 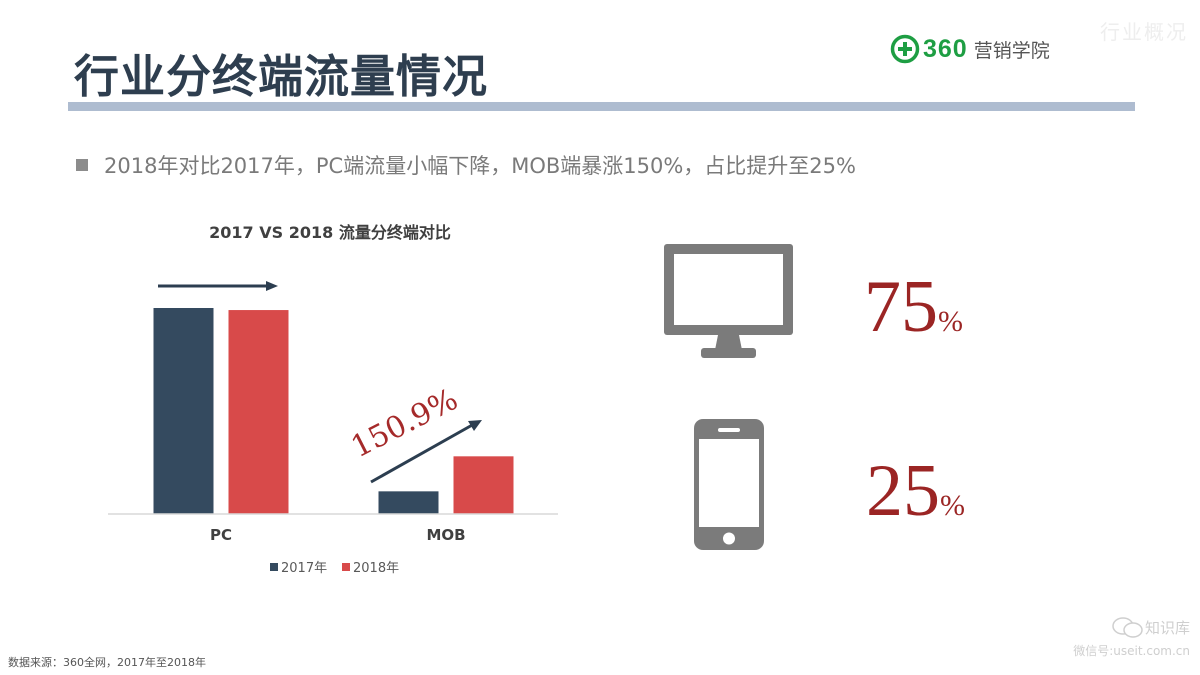 I want to click on brand-logo: 360 营销学院, so click(x=970, y=49).